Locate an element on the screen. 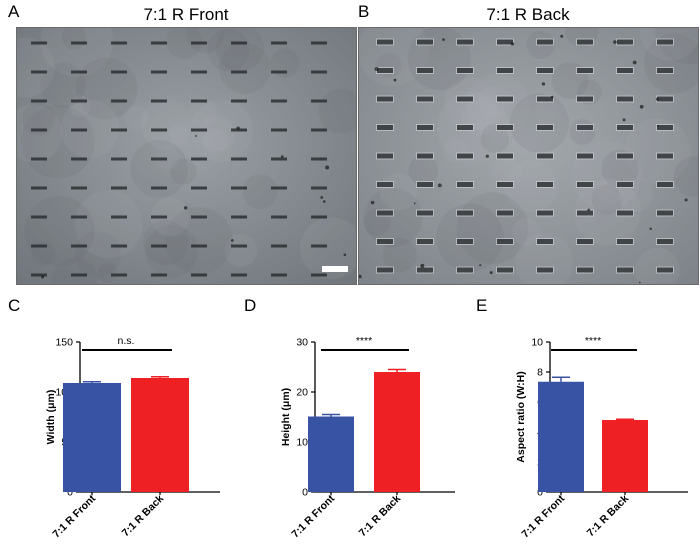 The image size is (700, 548). category-label: 7:1 R Back is located at coordinates (608, 516).